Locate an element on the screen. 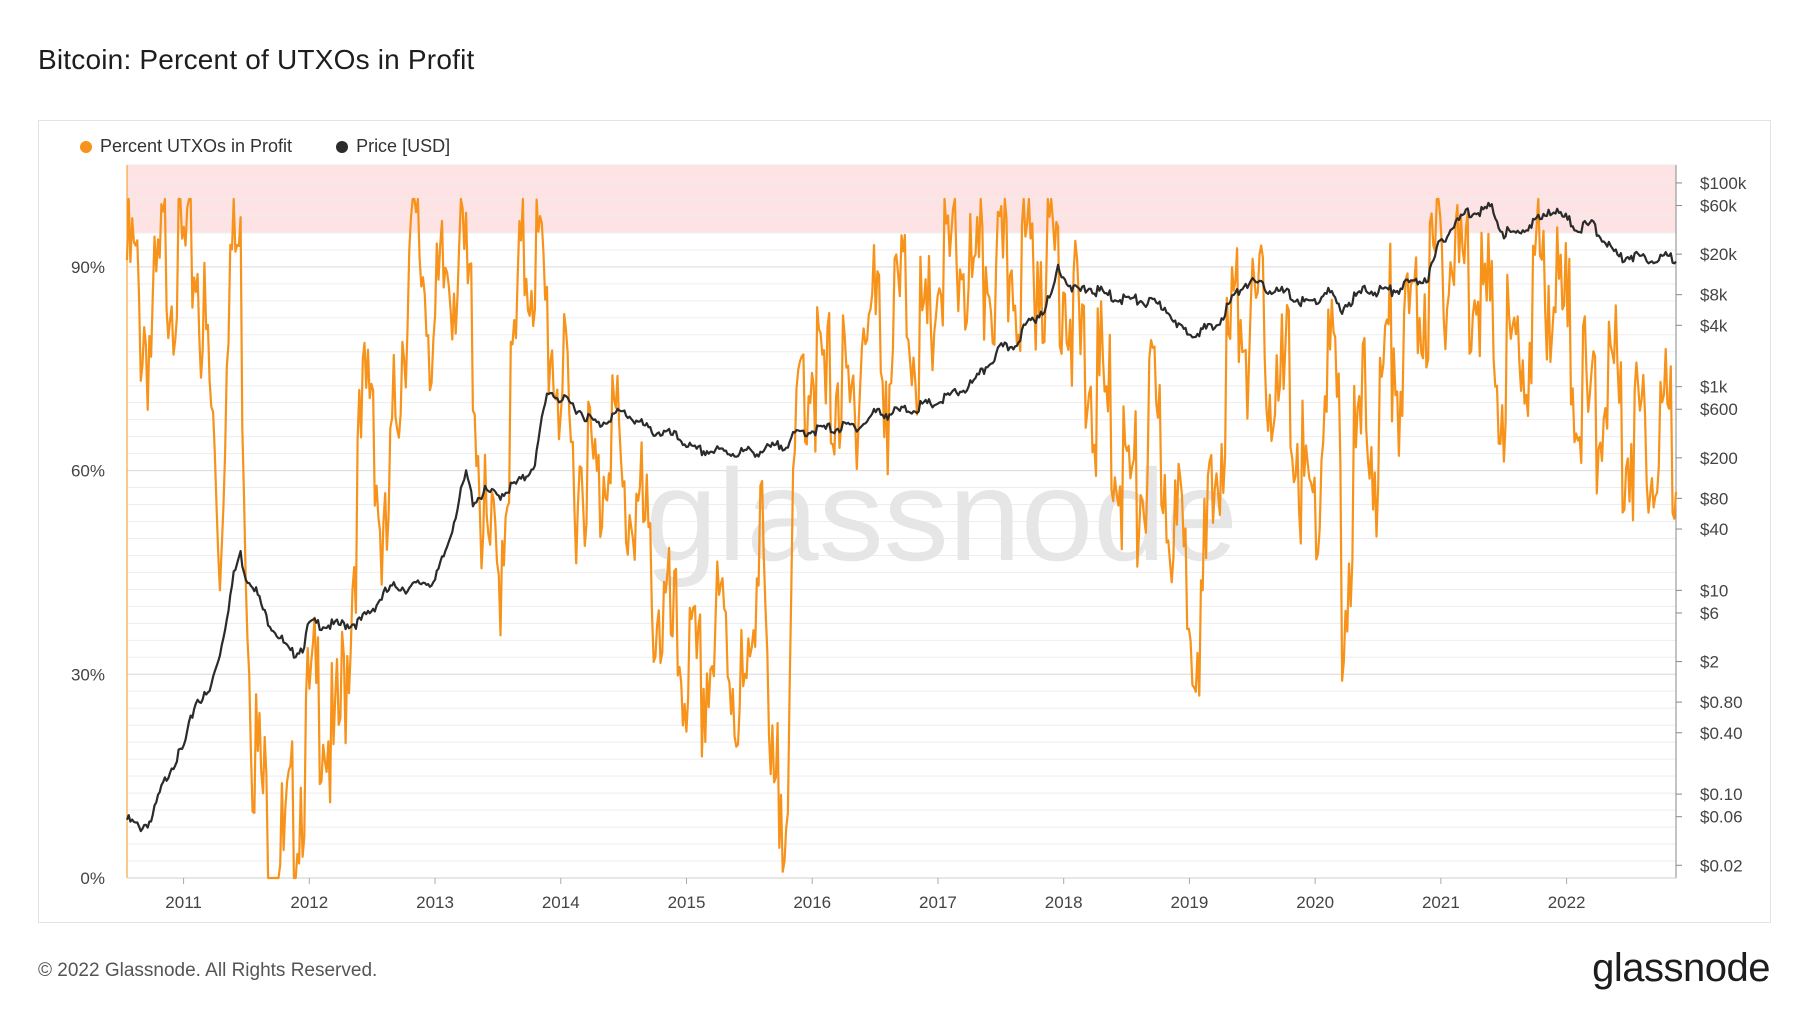 The height and width of the screenshot is (1013, 1800). x-tick-label: 2020 is located at coordinates (1315, 902).